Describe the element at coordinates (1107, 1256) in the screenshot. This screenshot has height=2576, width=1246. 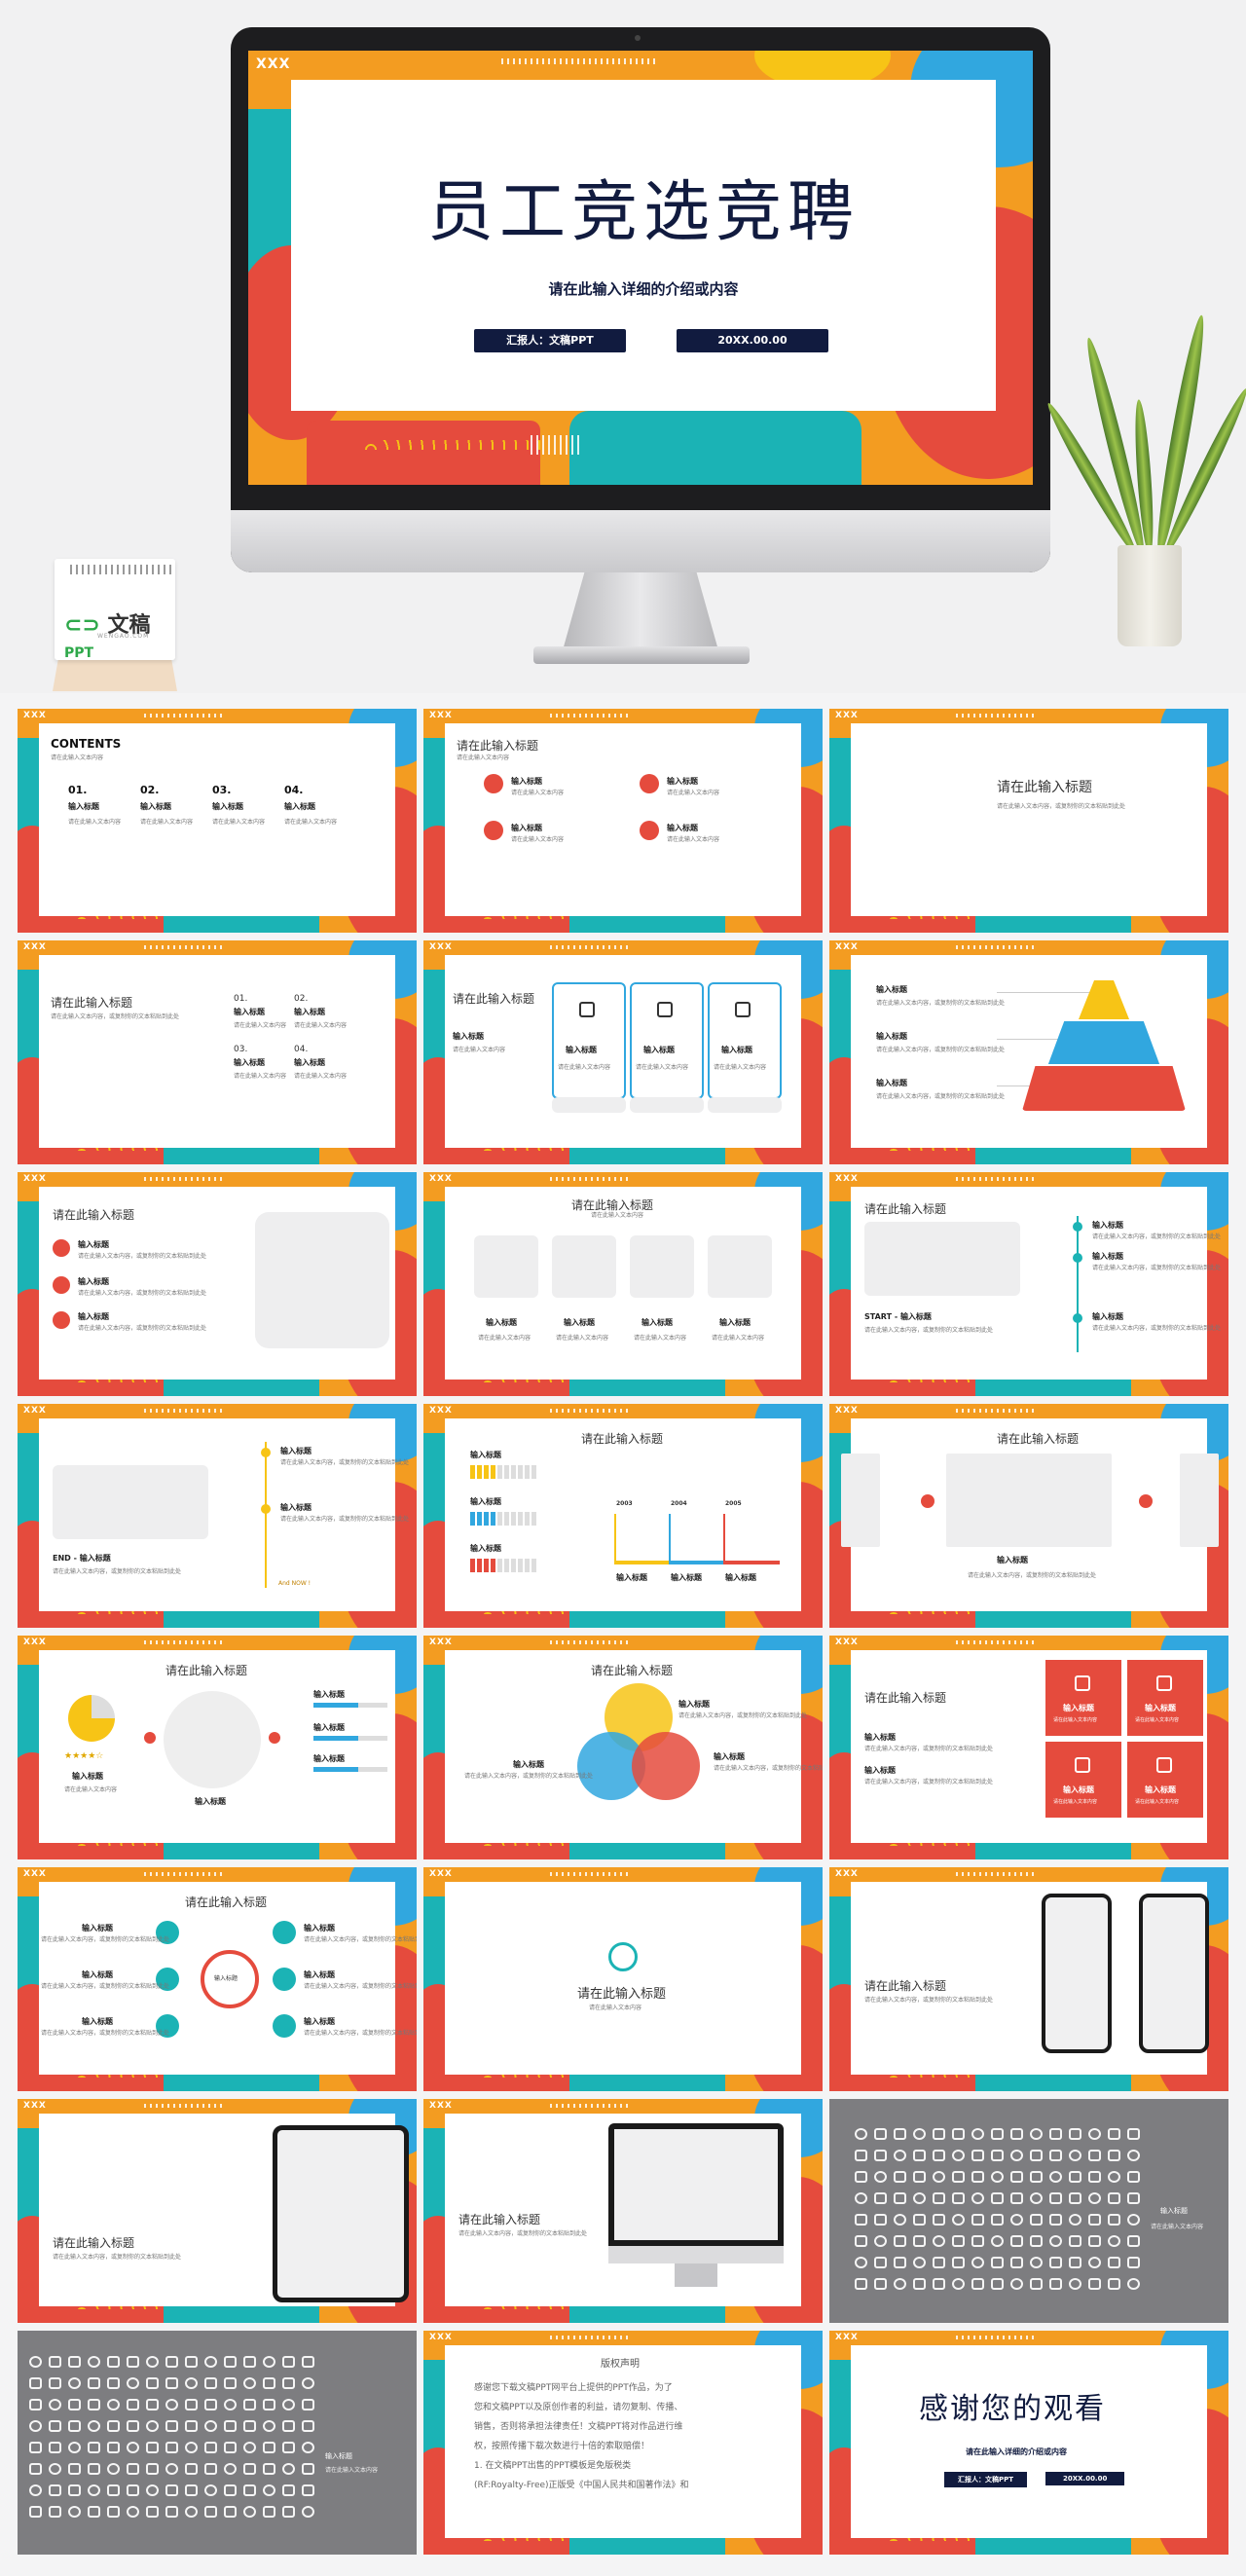
I see `timeline-label: 输入标题` at that location.